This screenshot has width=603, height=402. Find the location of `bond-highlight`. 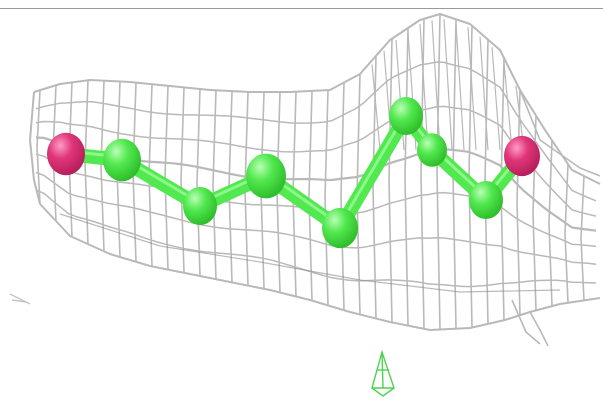

bond-highlight is located at coordinates (373, 169).